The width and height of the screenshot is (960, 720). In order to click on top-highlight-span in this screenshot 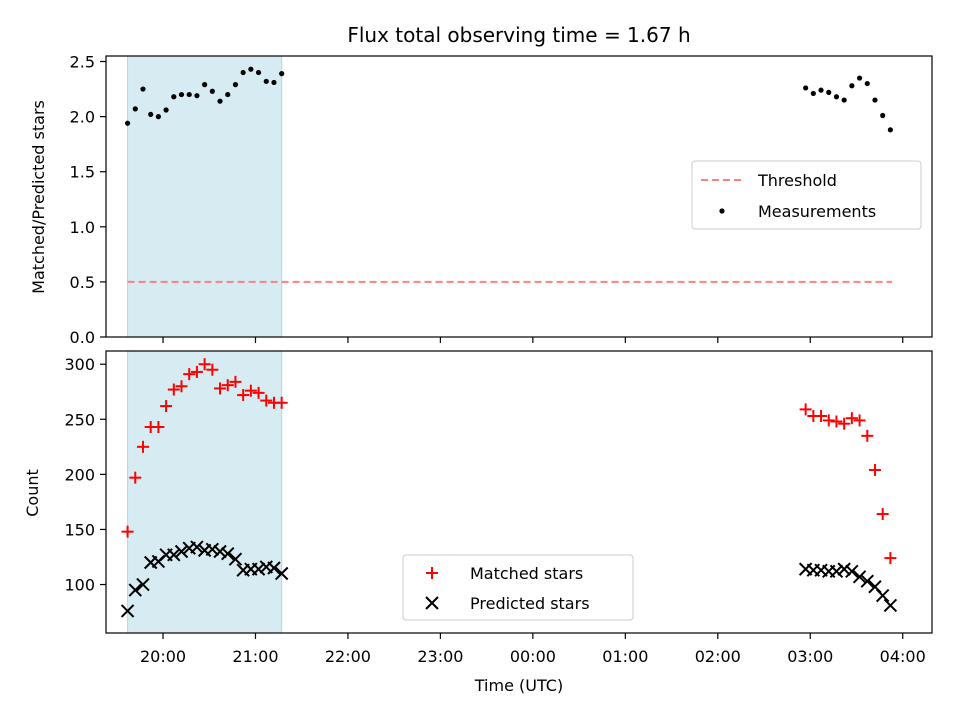, I will do `click(205, 196)`.